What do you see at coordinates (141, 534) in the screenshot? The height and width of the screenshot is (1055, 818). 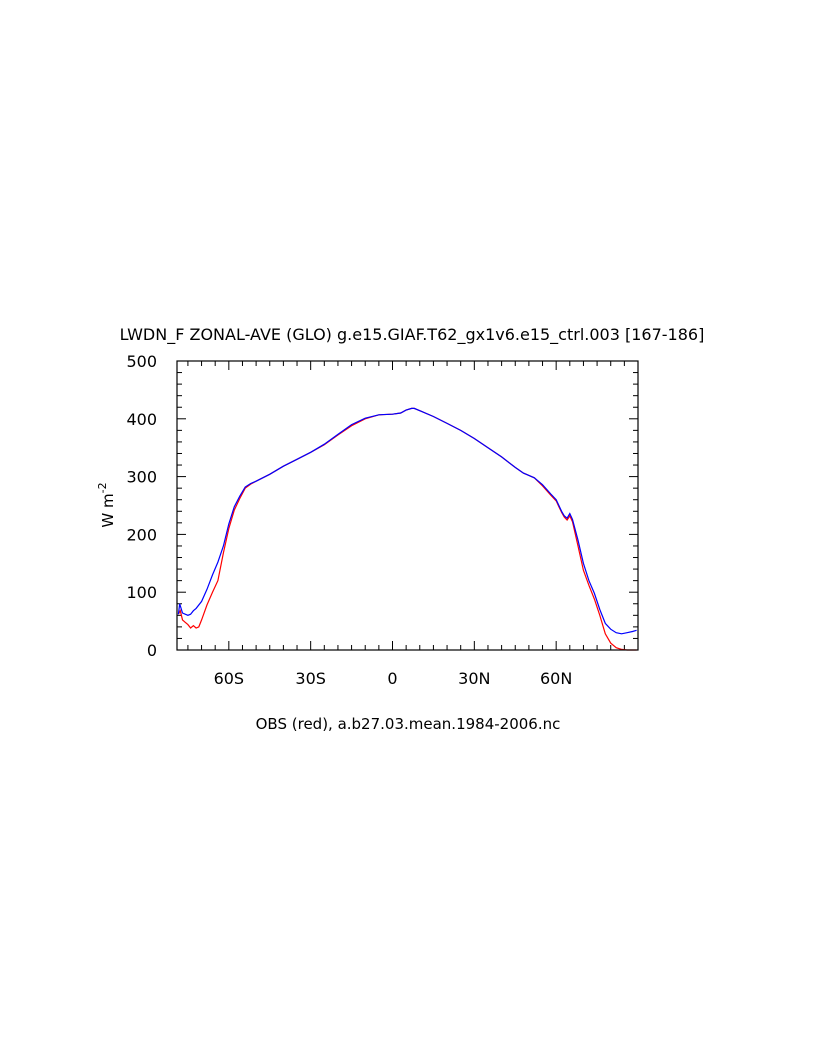 I see `y-tick-label: 200` at bounding box center [141, 534].